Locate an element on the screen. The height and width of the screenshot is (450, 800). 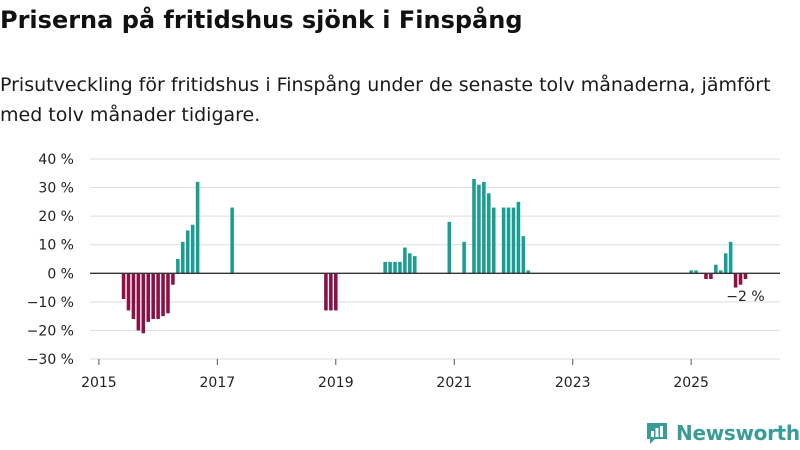
chart-title: Priserna på fritidshus sjönk i Finspång is located at coordinates (261, 20).